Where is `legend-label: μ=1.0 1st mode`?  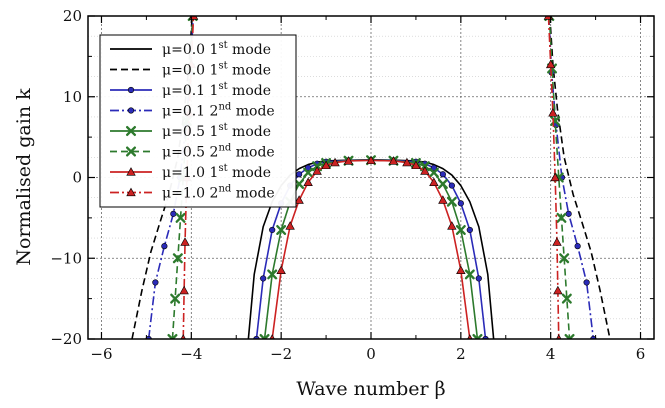
legend-label: μ=1.0 1st mode is located at coordinates (216, 172).